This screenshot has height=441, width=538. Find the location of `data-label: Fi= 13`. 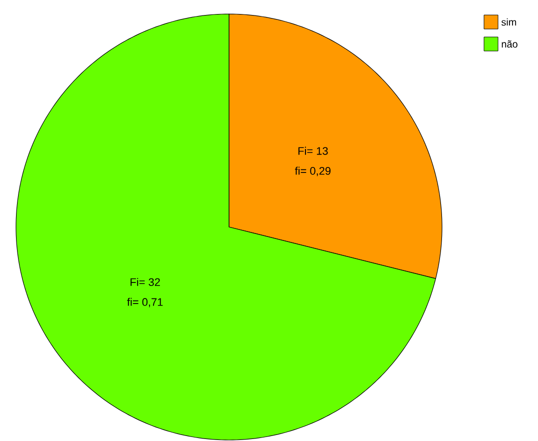

data-label: Fi= 13 is located at coordinates (313, 150).